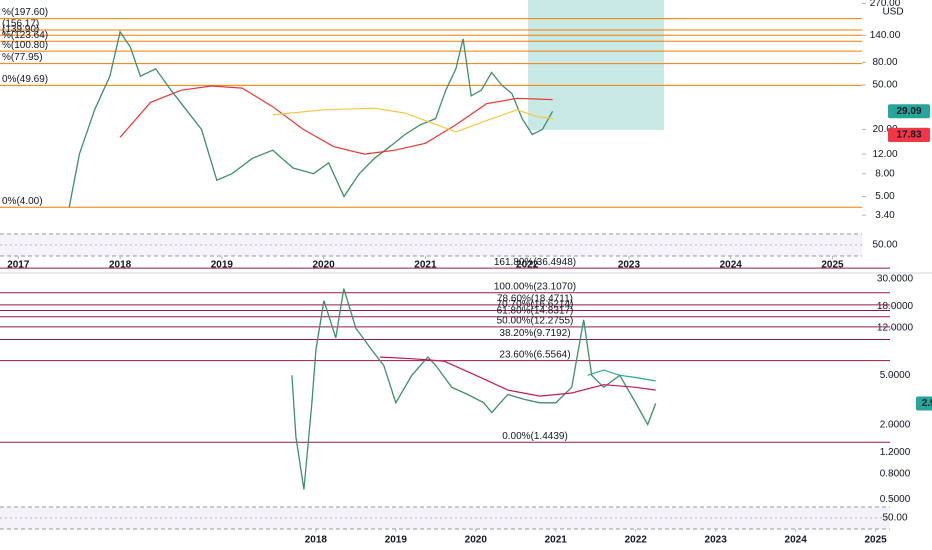  Describe the element at coordinates (895, 424) in the screenshot. I see `y-tick-label: 2.0000` at that location.